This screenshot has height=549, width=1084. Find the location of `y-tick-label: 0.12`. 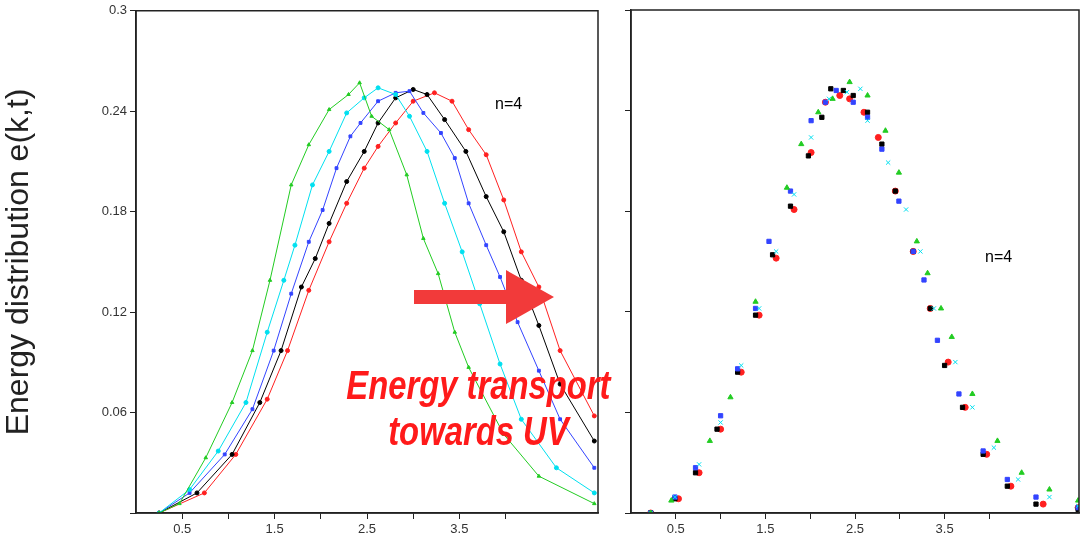

y-tick-label: 0.12 is located at coordinates (114, 311).